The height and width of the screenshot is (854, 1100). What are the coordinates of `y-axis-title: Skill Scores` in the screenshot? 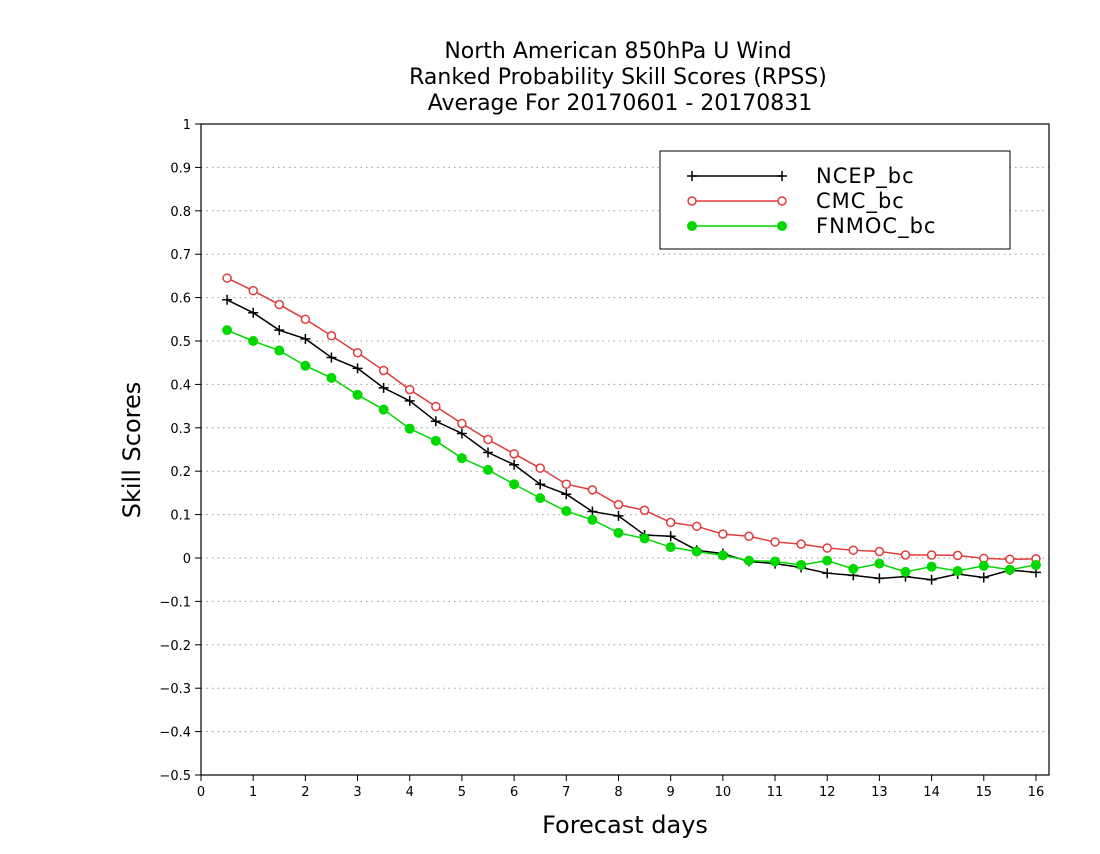 It's located at (132, 450).